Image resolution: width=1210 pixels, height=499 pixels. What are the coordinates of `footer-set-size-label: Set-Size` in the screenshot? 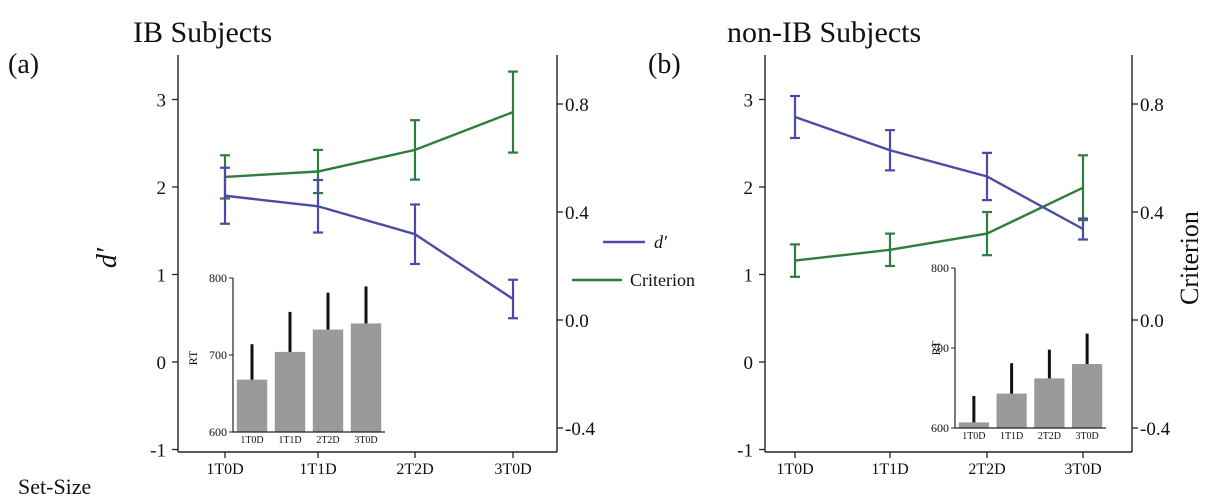 It's located at (54, 486).